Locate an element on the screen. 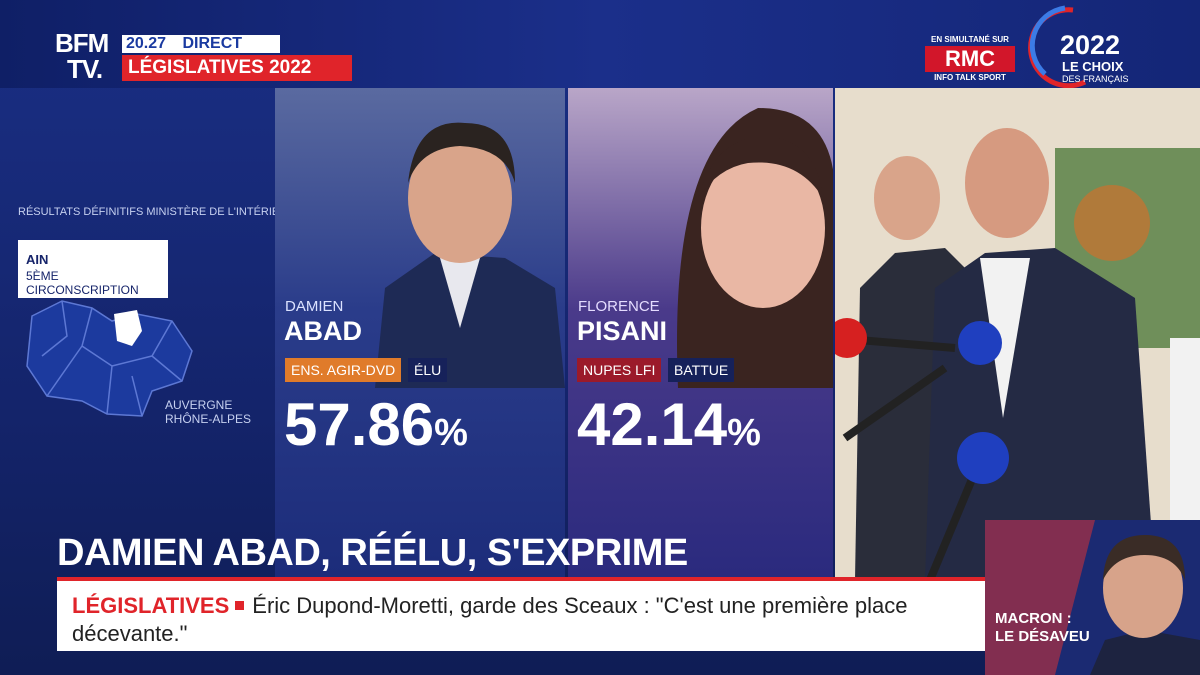 This screenshot has width=1200, height=675. region-name: AUVERGNE RHÔNE-ALPES is located at coordinates (208, 412).